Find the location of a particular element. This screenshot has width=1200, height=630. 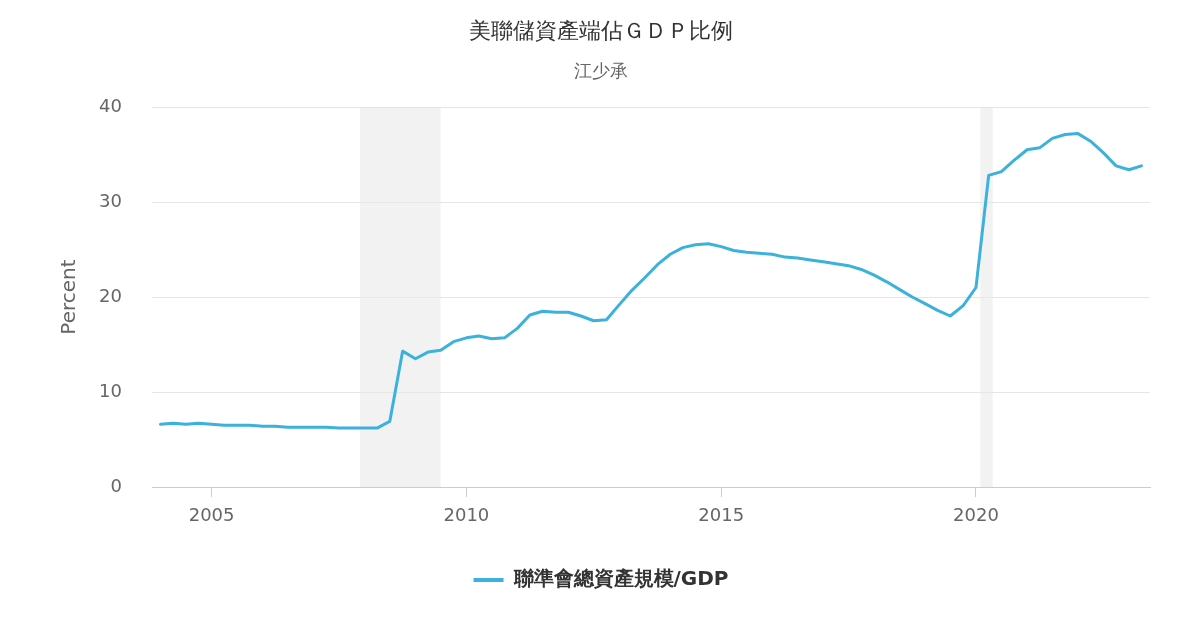

y-tick-label: 10 is located at coordinates (110, 390).